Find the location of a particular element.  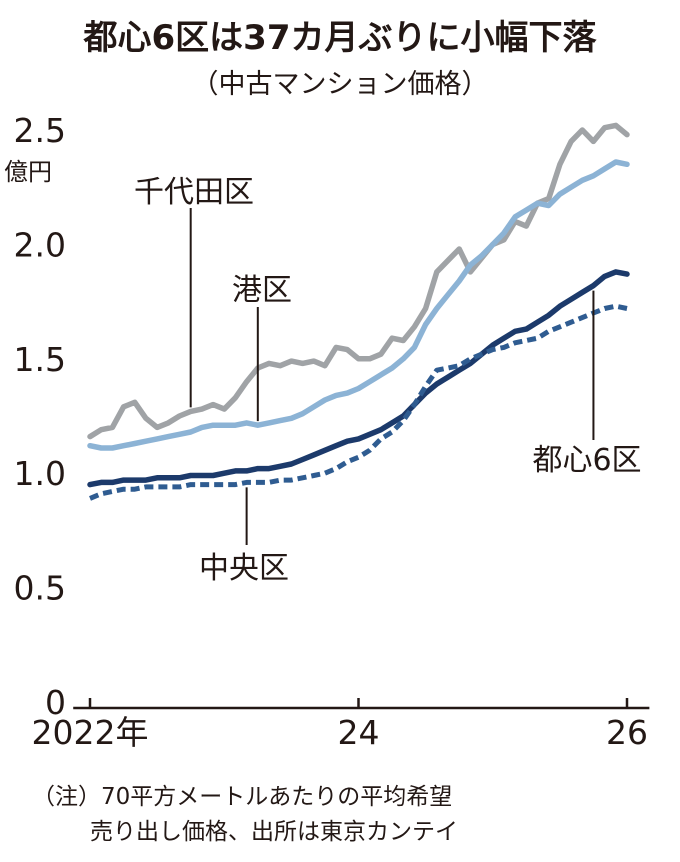

x-axis-ticks: 2022年 24 26 is located at coordinates (340, 725).